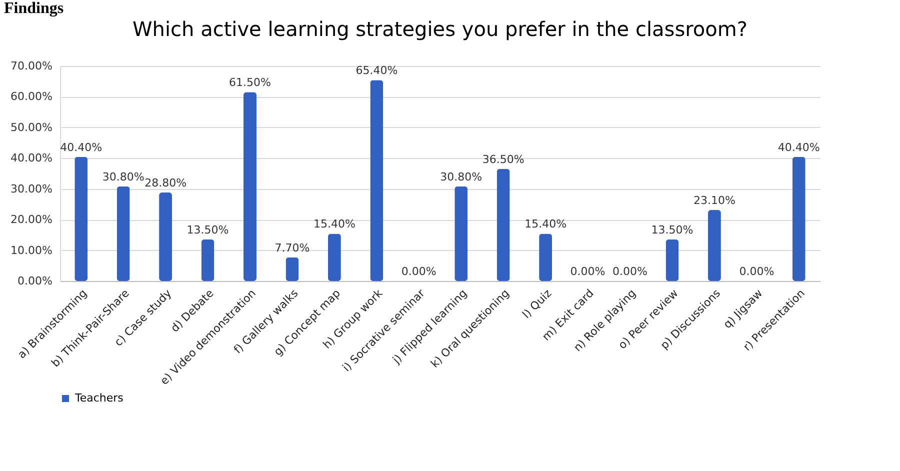 Image resolution: width=900 pixels, height=471 pixels. Describe the element at coordinates (165, 183) in the screenshot. I see `data-label: 28.80%` at that location.